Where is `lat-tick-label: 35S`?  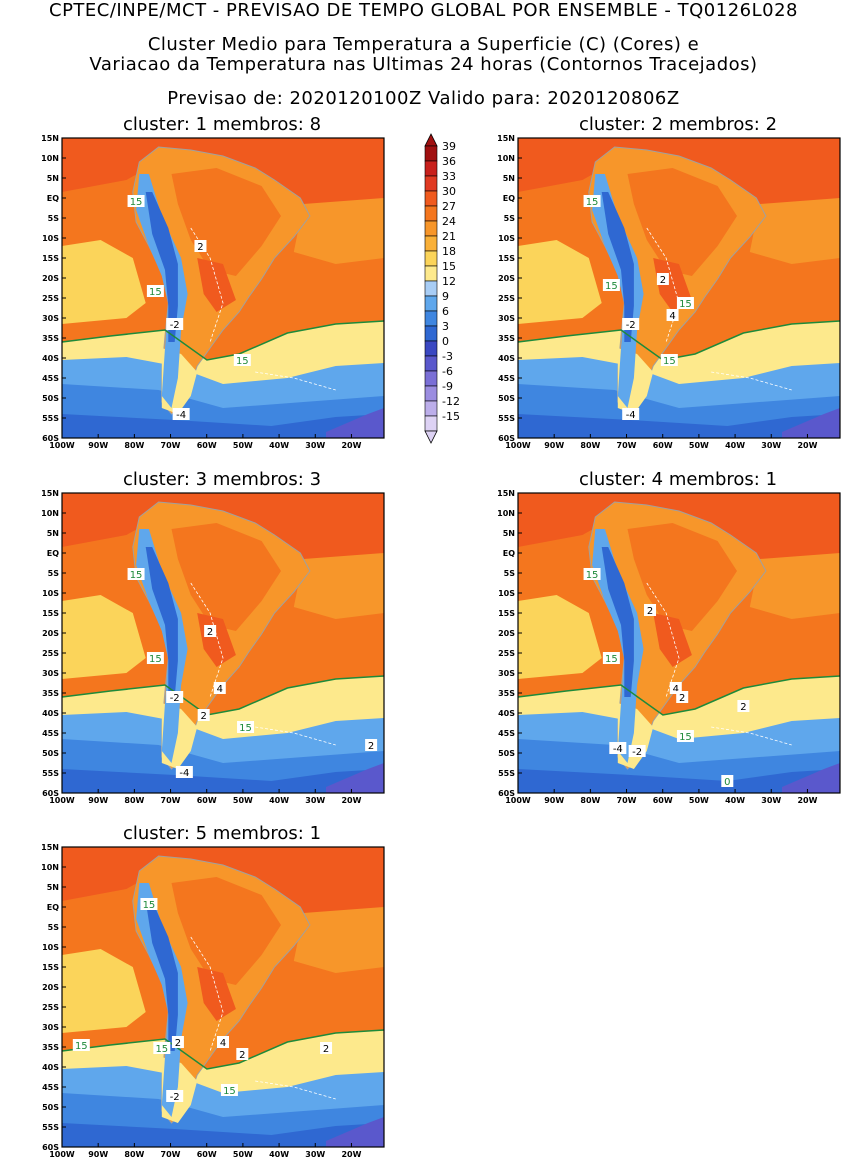
lat-tick-label: 35S is located at coordinates (50, 1047).